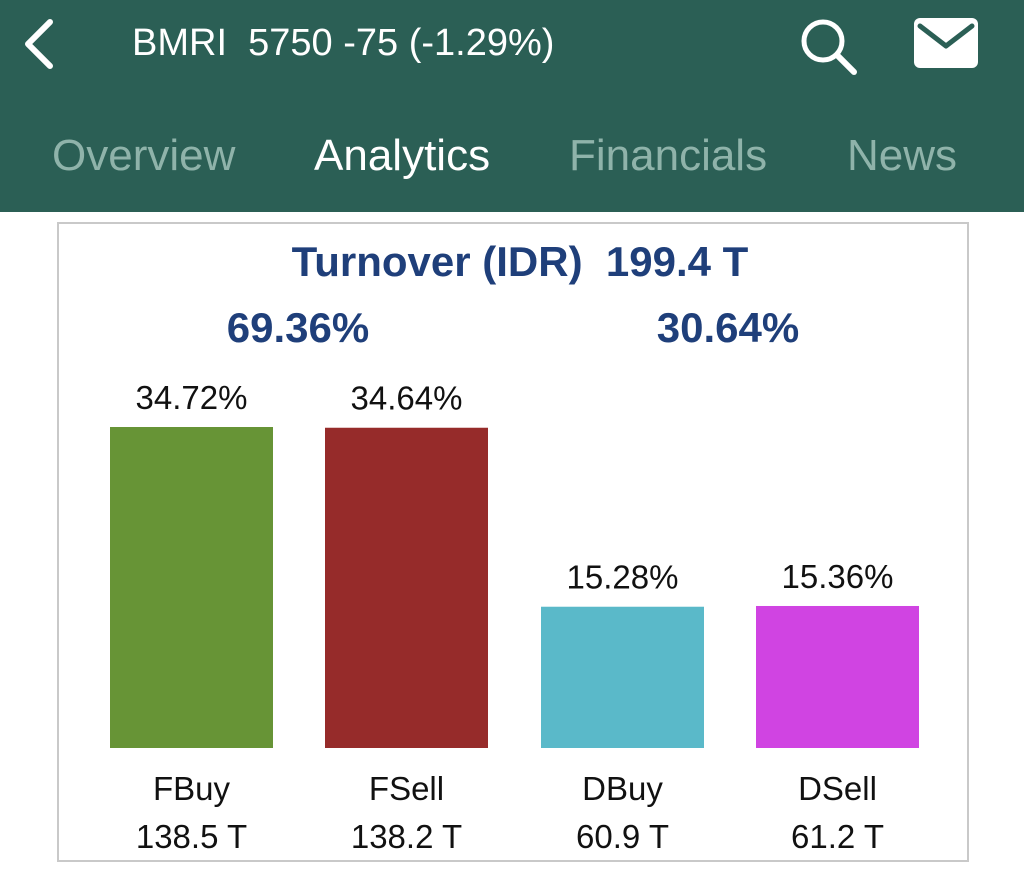  Describe the element at coordinates (520, 261) in the screenshot. I see `turnover-title: Turnover (IDR) 199.4 T` at that location.